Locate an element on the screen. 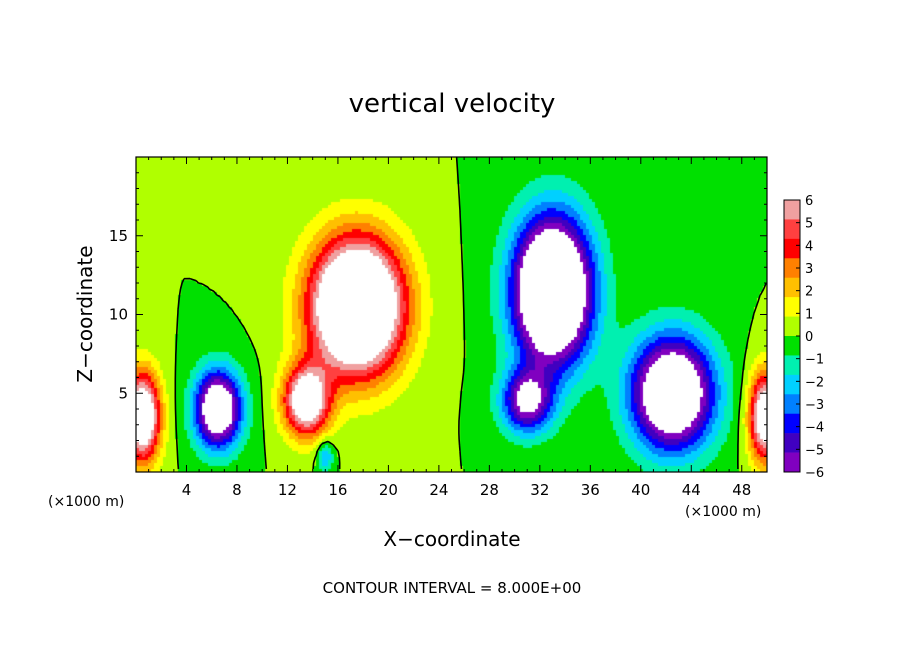 This screenshot has height=654, width=904. x-tick-label: 12 is located at coordinates (287, 490).